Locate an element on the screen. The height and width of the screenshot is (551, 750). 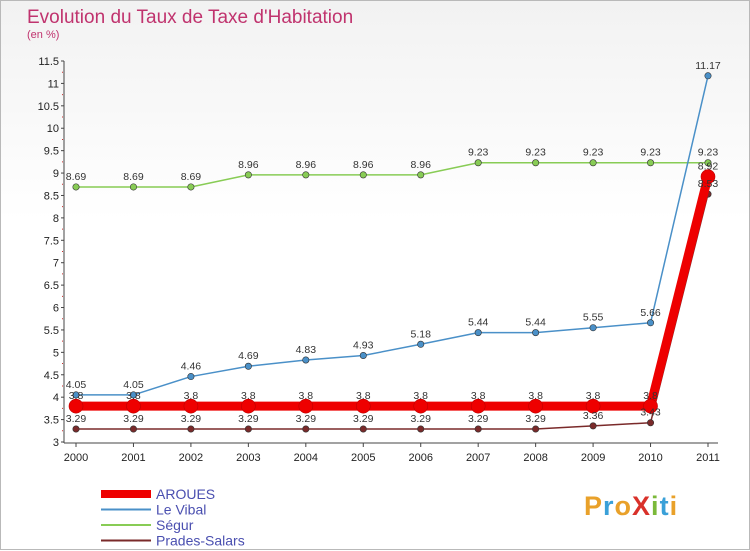
y-tick-label: 7.5 is located at coordinates (51, 241).